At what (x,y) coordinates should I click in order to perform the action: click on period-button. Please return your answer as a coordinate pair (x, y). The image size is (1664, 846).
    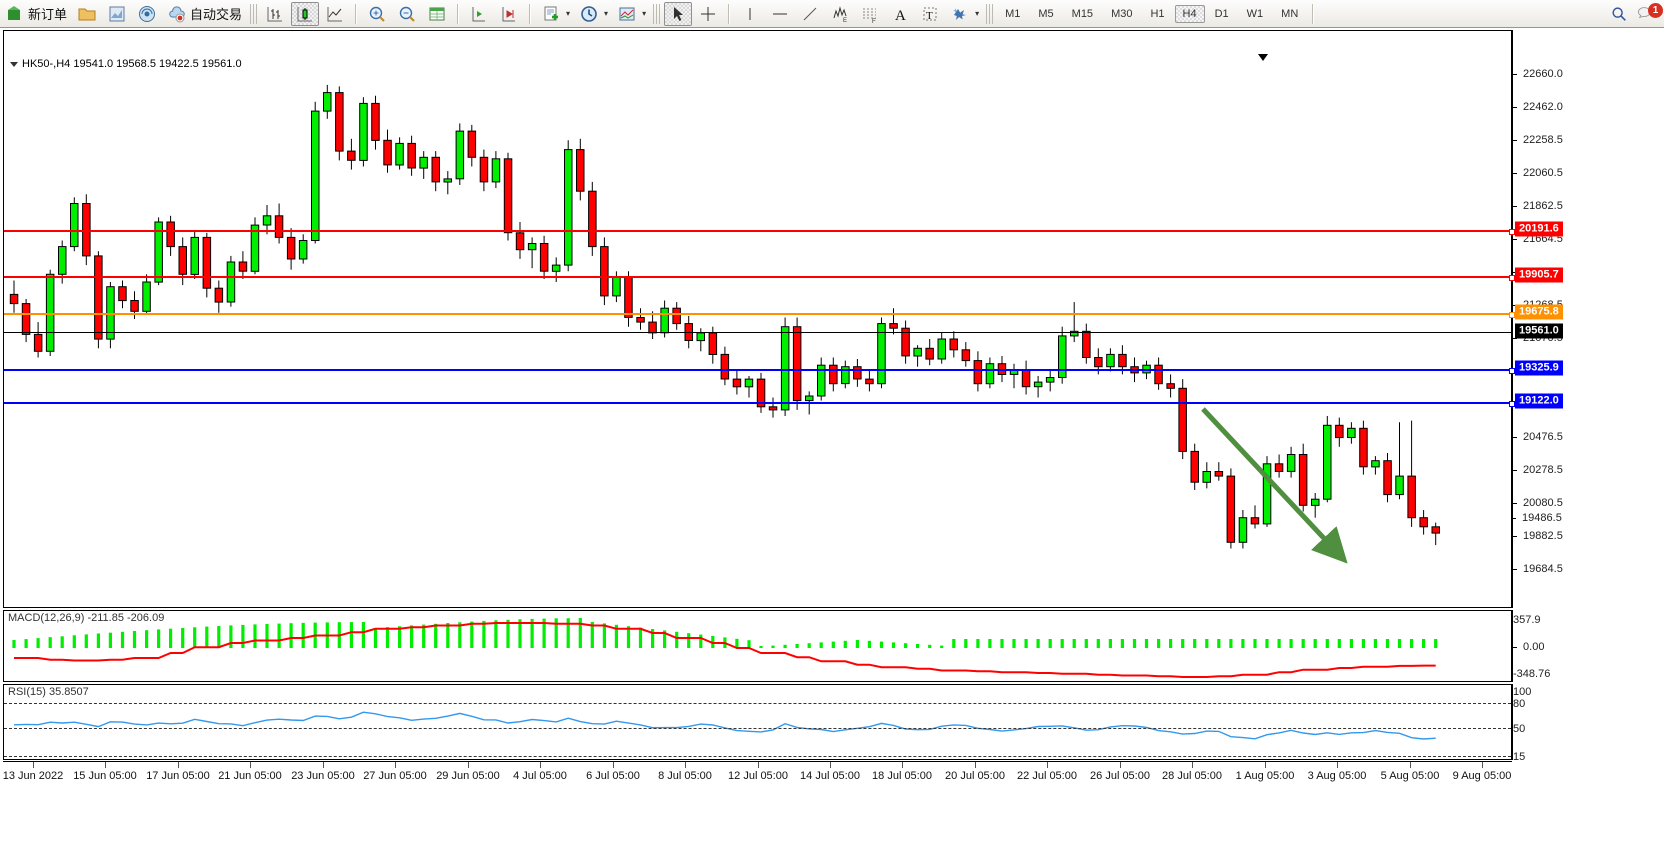
    Looking at the image, I should click on (589, 14).